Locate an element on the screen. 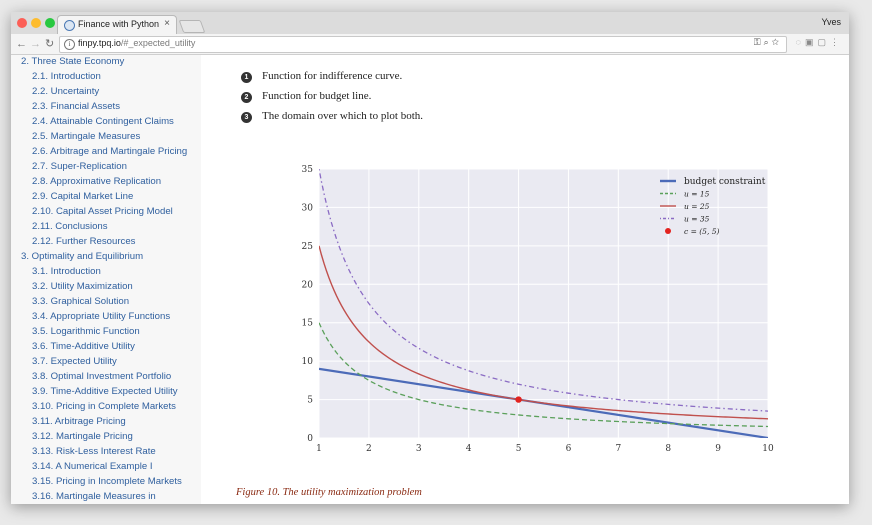 This screenshot has height=525, width=872. callout-text: Function for indifference curve. is located at coordinates (332, 76).